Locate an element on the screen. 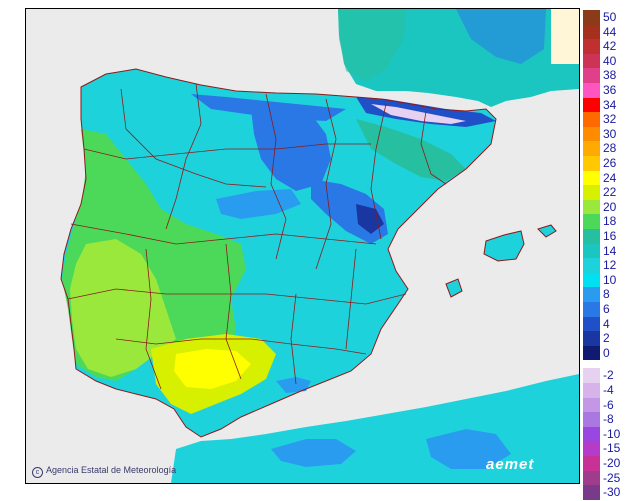  legend-entry: 10 is located at coordinates (606, 280).